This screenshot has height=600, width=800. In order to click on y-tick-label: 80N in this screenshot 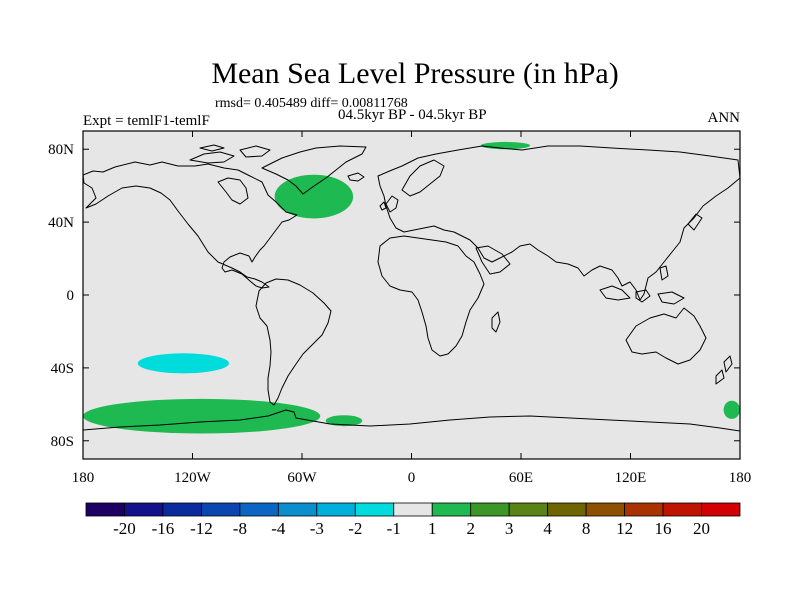, I will do `click(61, 150)`.